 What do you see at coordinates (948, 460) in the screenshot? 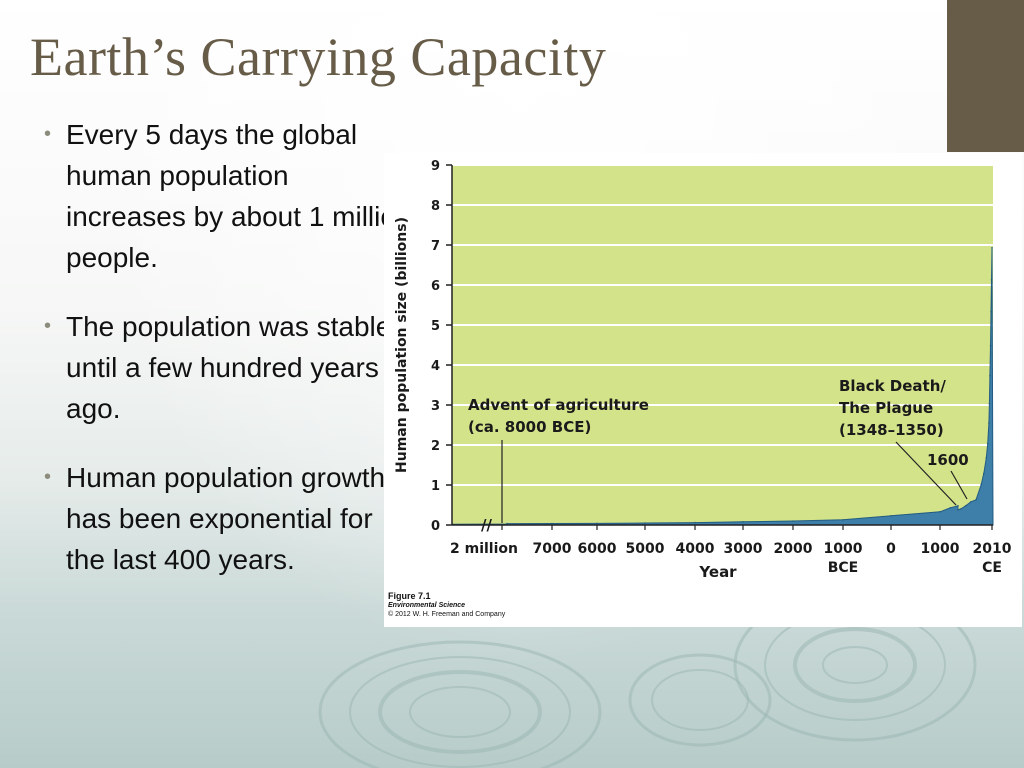
I see `annotation-1600: 1600` at bounding box center [948, 460].